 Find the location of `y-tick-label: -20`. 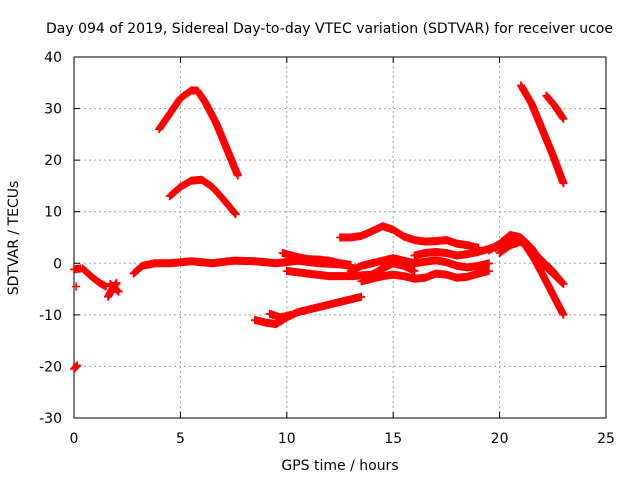

y-tick-label: -20 is located at coordinates (50, 367).